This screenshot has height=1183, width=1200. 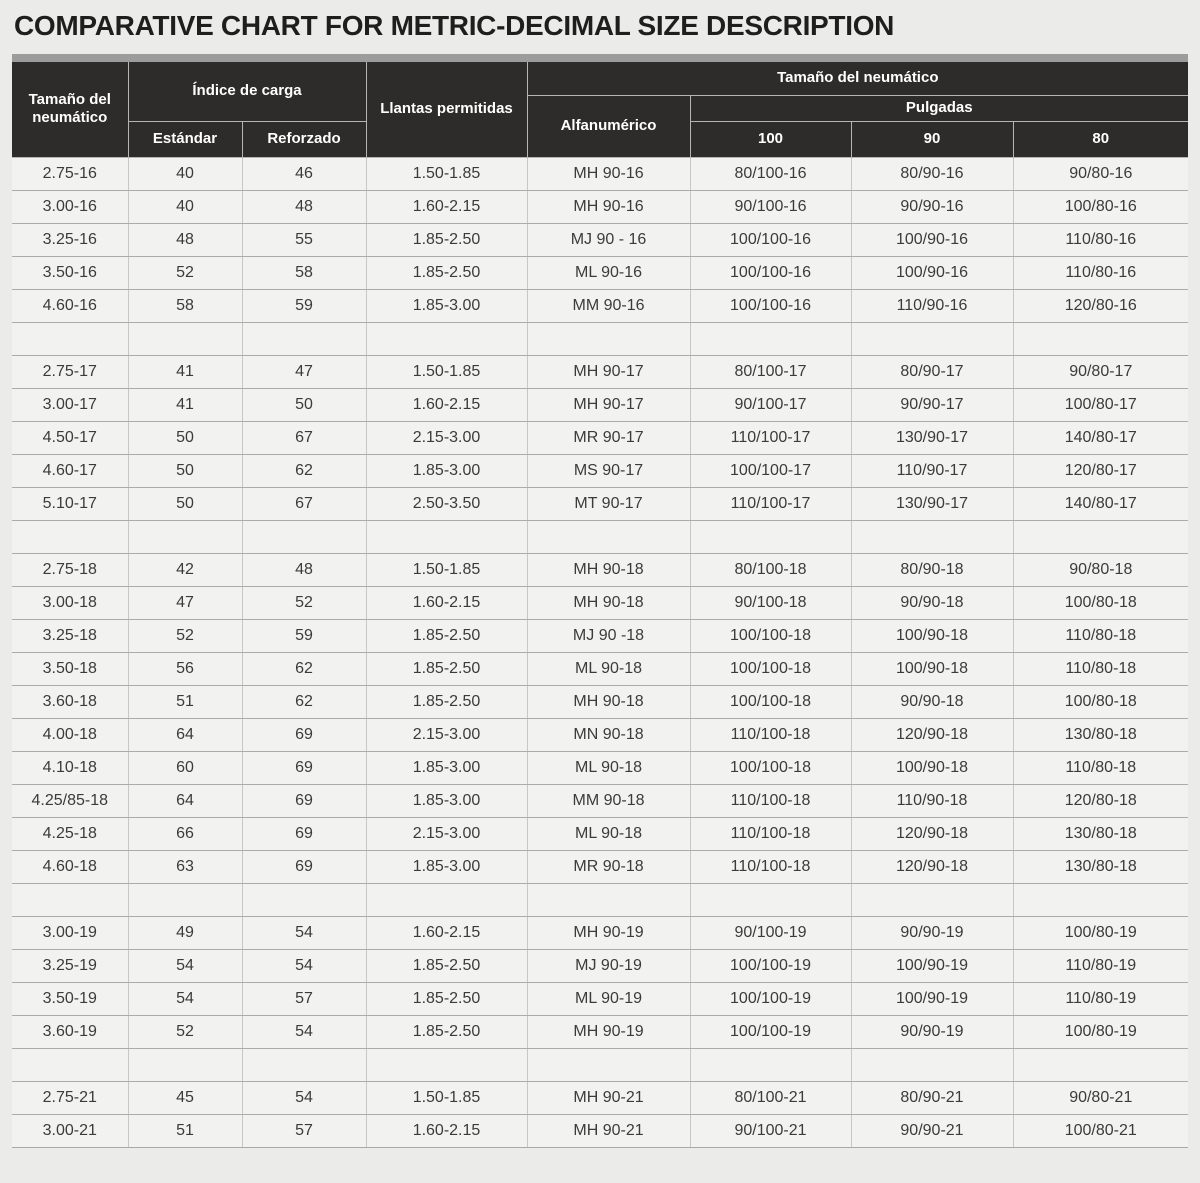 I want to click on table-cell: 80/90-21, so click(x=931, y=1098).